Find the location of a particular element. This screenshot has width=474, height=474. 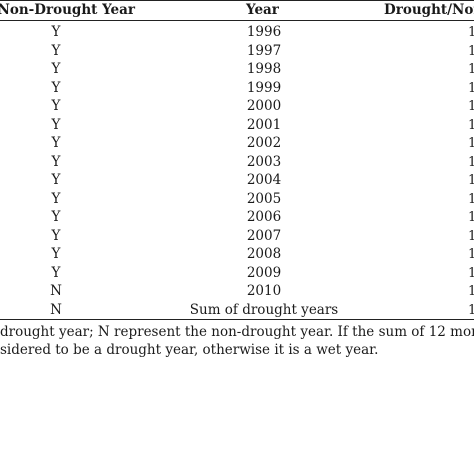

table-header-rule is located at coordinates (237, 20).